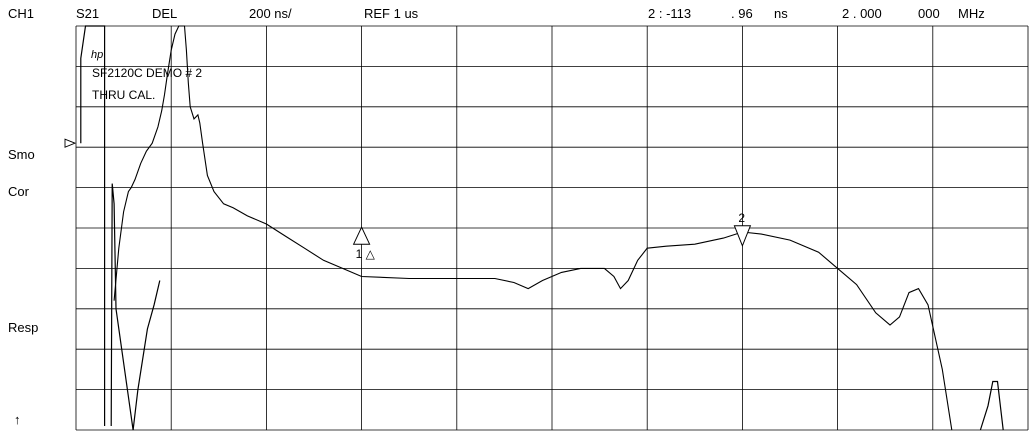 This screenshot has height=434, width=1029. I want to click on smoothing-label: Smo, so click(21, 154).